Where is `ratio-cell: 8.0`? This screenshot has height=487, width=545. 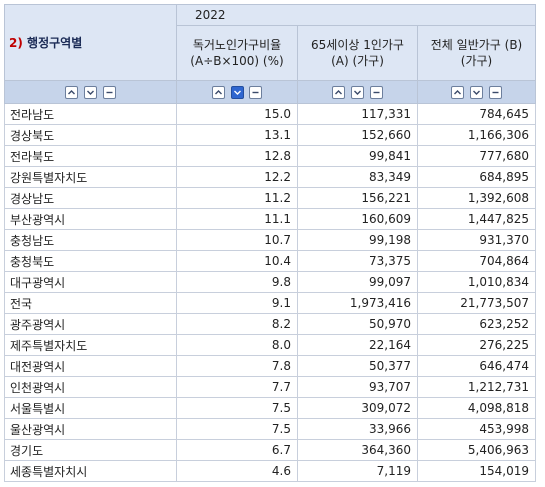
ratio-cell: 8.0 is located at coordinates (237, 345).